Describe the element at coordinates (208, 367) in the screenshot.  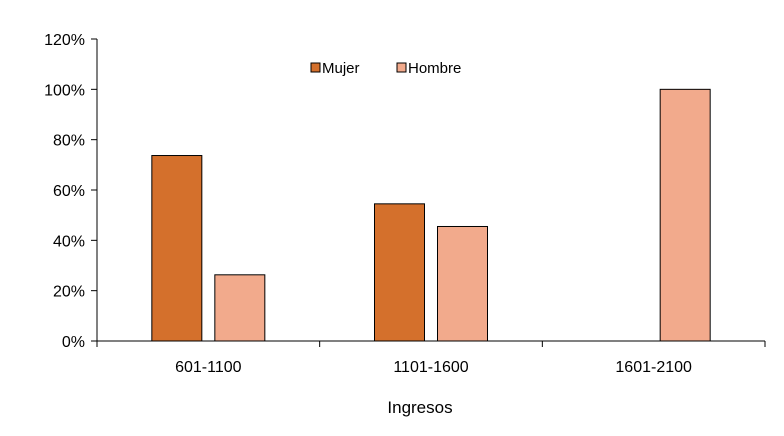
I see `x-category-label: 601-1100` at that location.